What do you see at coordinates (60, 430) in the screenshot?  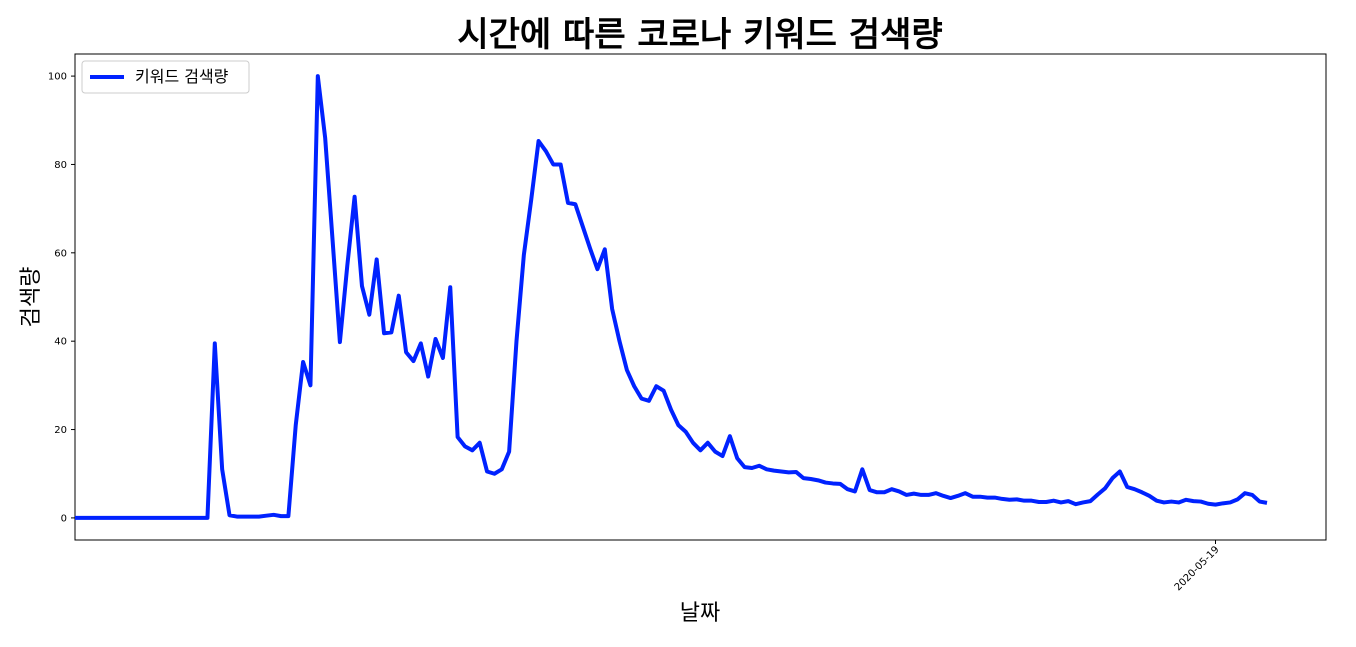 I see `y-tick-label: 20` at bounding box center [60, 430].